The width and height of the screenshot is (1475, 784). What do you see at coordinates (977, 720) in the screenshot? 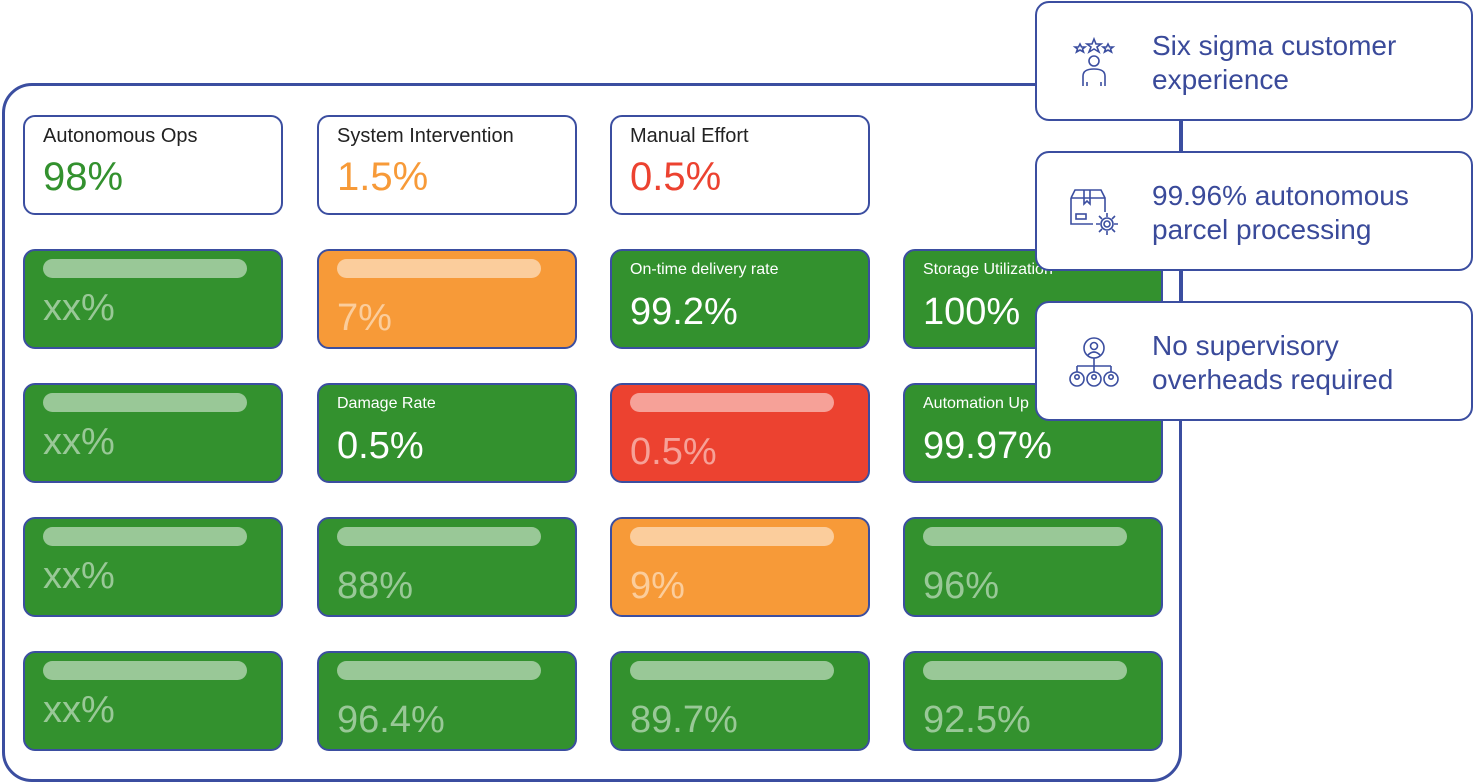
I see `metric-value: 92.5%` at bounding box center [977, 720].